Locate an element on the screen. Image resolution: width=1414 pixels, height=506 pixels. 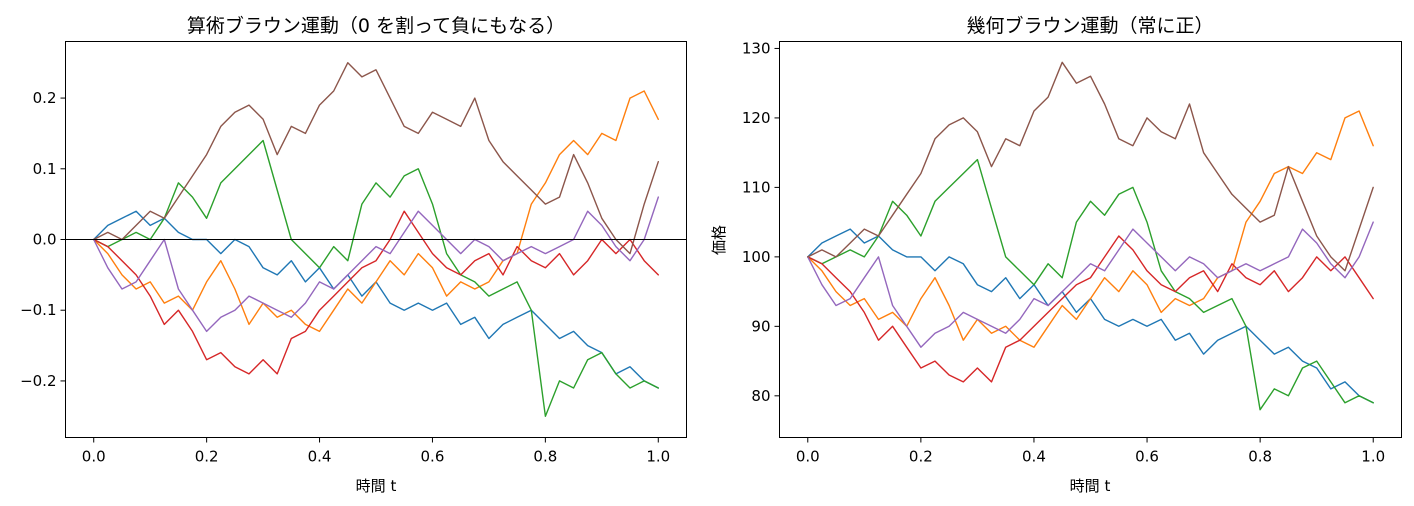
right-x-tick-label: 1.0 is located at coordinates (1373, 457).